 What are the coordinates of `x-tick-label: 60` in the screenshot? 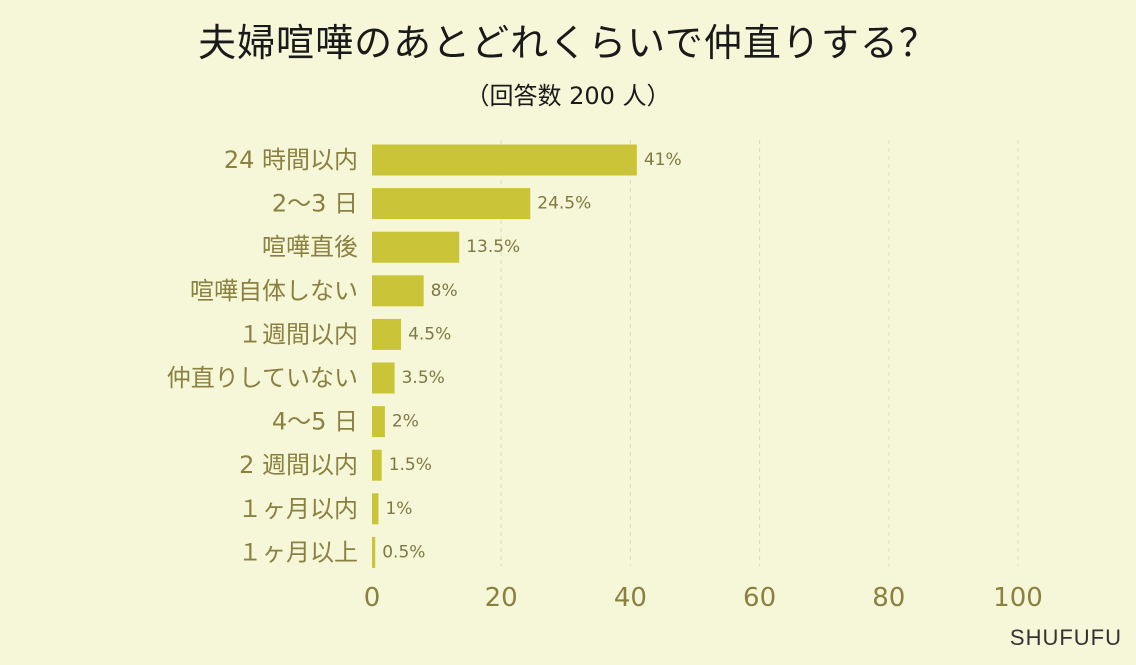 It's located at (759, 598).